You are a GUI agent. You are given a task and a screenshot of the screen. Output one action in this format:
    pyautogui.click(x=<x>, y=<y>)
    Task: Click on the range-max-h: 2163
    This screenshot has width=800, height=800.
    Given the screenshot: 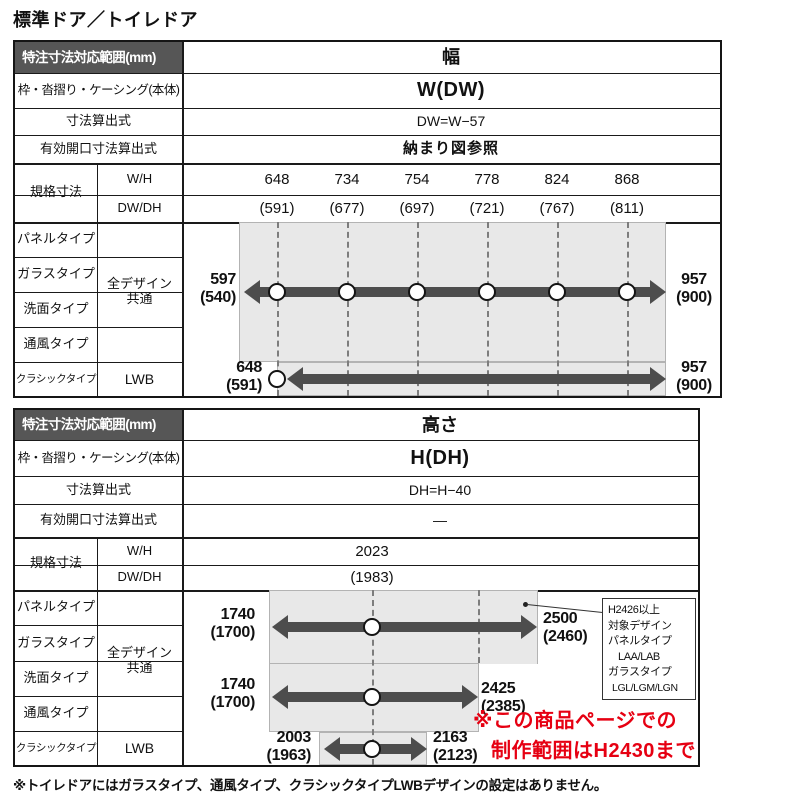 What is the action you would take?
    pyautogui.click(x=450, y=737)
    